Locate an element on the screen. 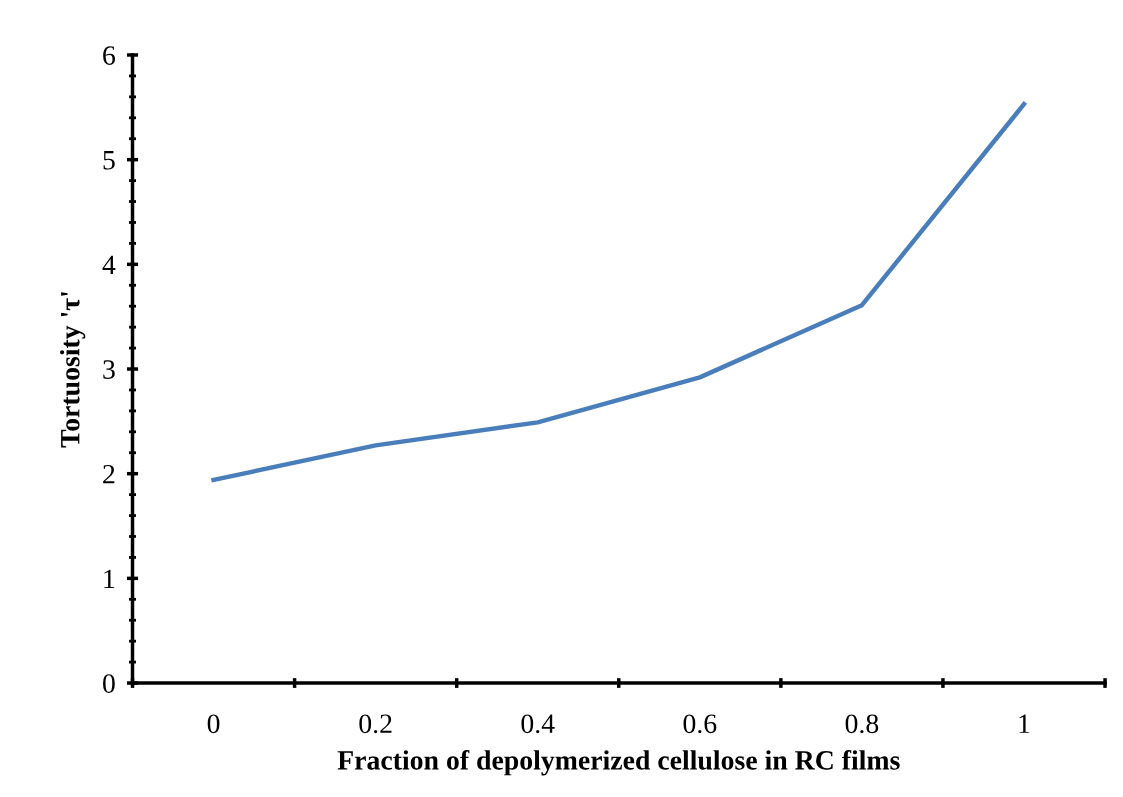 This screenshot has width=1123, height=797. x-tick-label: 0.4 is located at coordinates (538, 724).